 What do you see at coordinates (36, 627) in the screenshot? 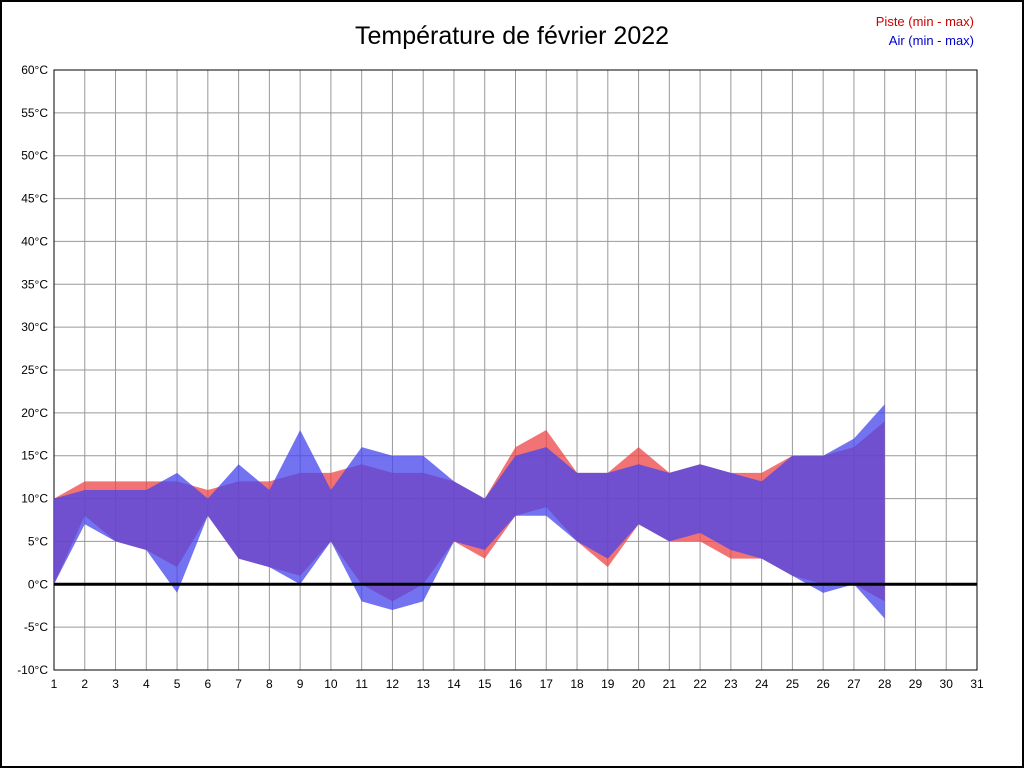
I see `y-tick-label: -5°C` at bounding box center [36, 627].